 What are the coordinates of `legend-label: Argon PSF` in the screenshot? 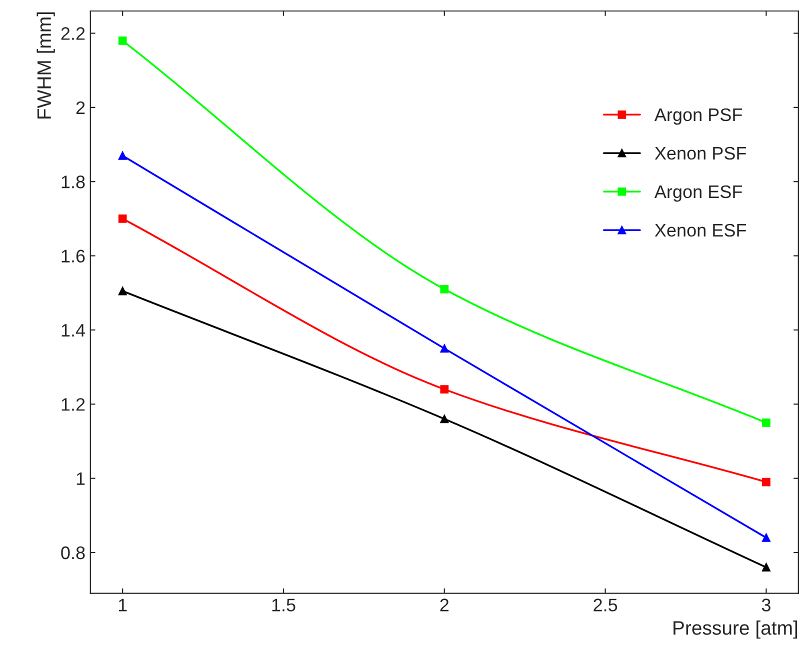 It's located at (698, 116).